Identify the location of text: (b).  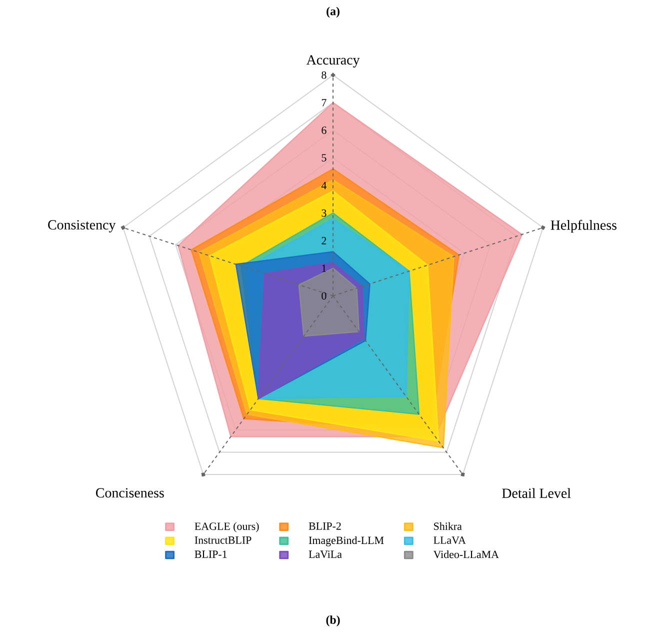
(333, 621).